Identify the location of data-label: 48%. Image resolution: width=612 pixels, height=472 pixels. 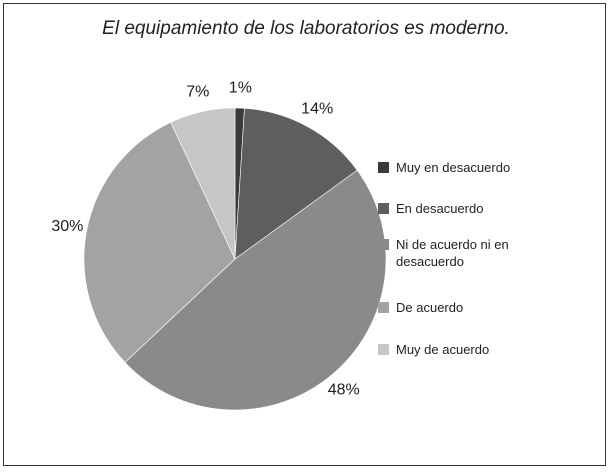
(344, 390).